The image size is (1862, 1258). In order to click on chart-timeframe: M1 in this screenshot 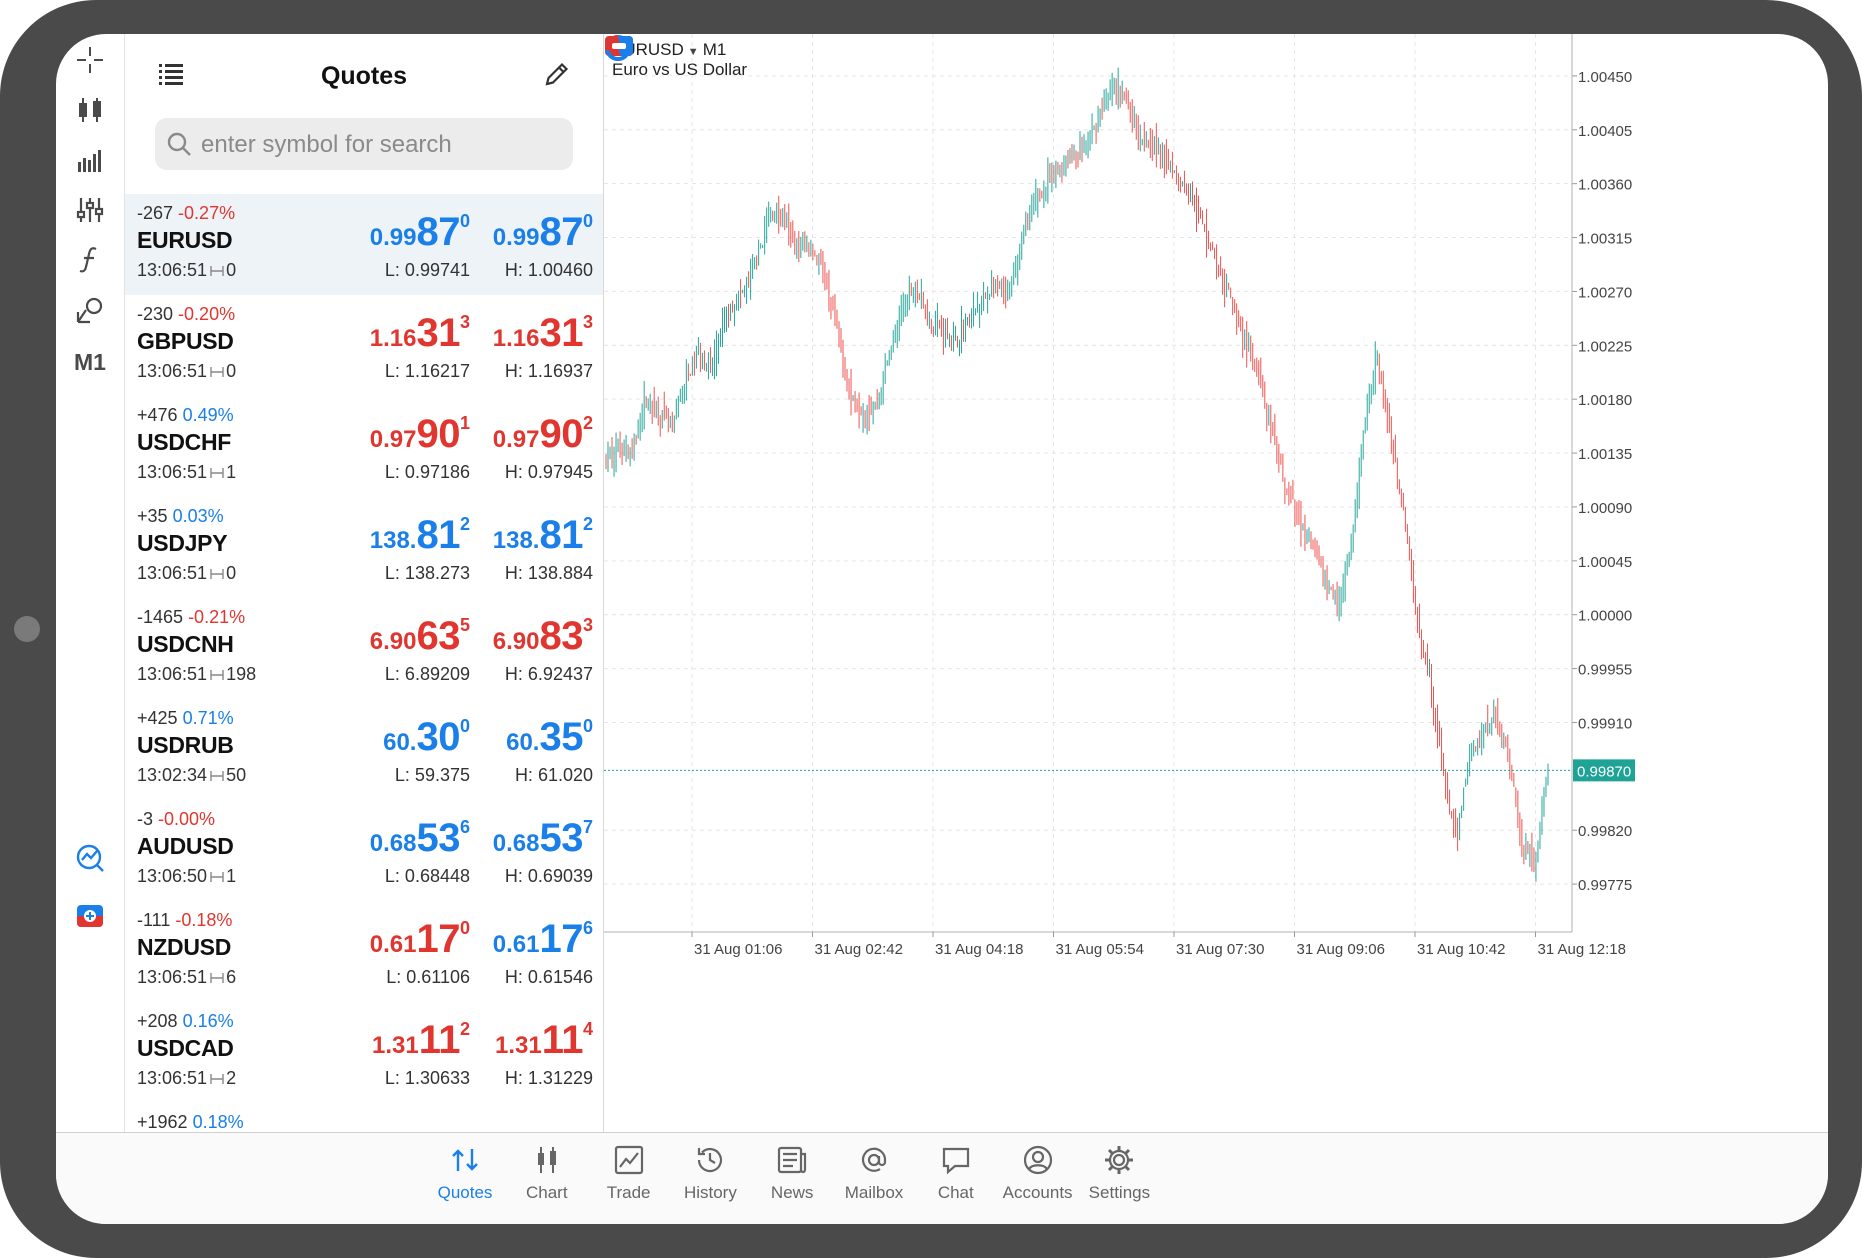, I will do `click(714, 49)`.